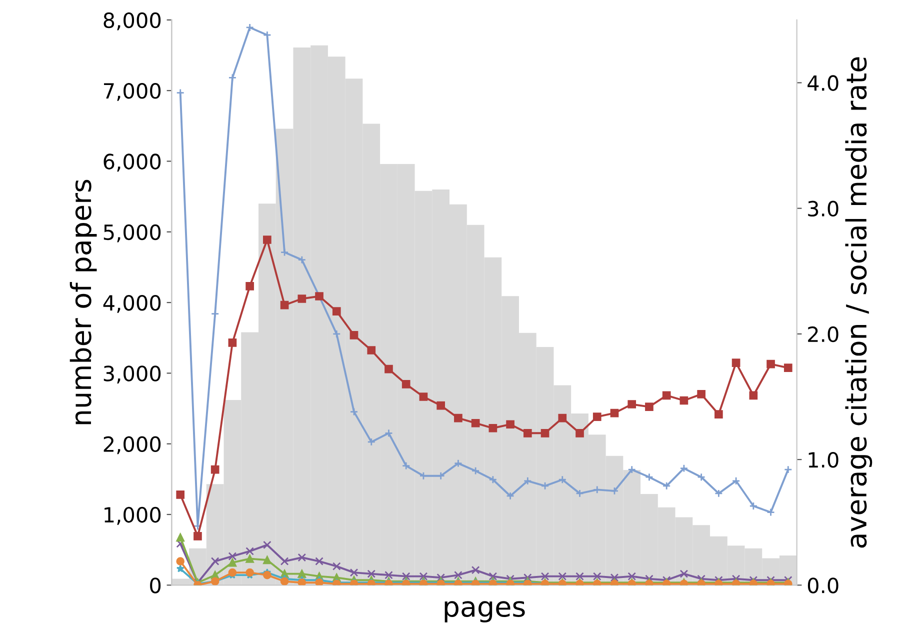 Image resolution: width=918 pixels, height=643 pixels. Describe the element at coordinates (858, 302) in the screenshot. I see `y2-axis-title: average citation / social media rate` at that location.